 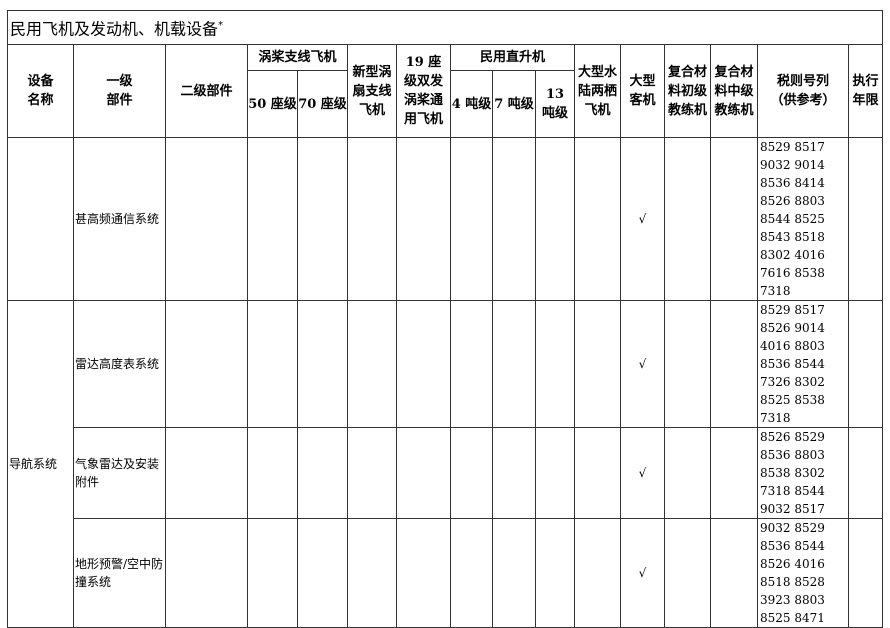 I want to click on group-name: 导航系统, so click(x=40, y=464).